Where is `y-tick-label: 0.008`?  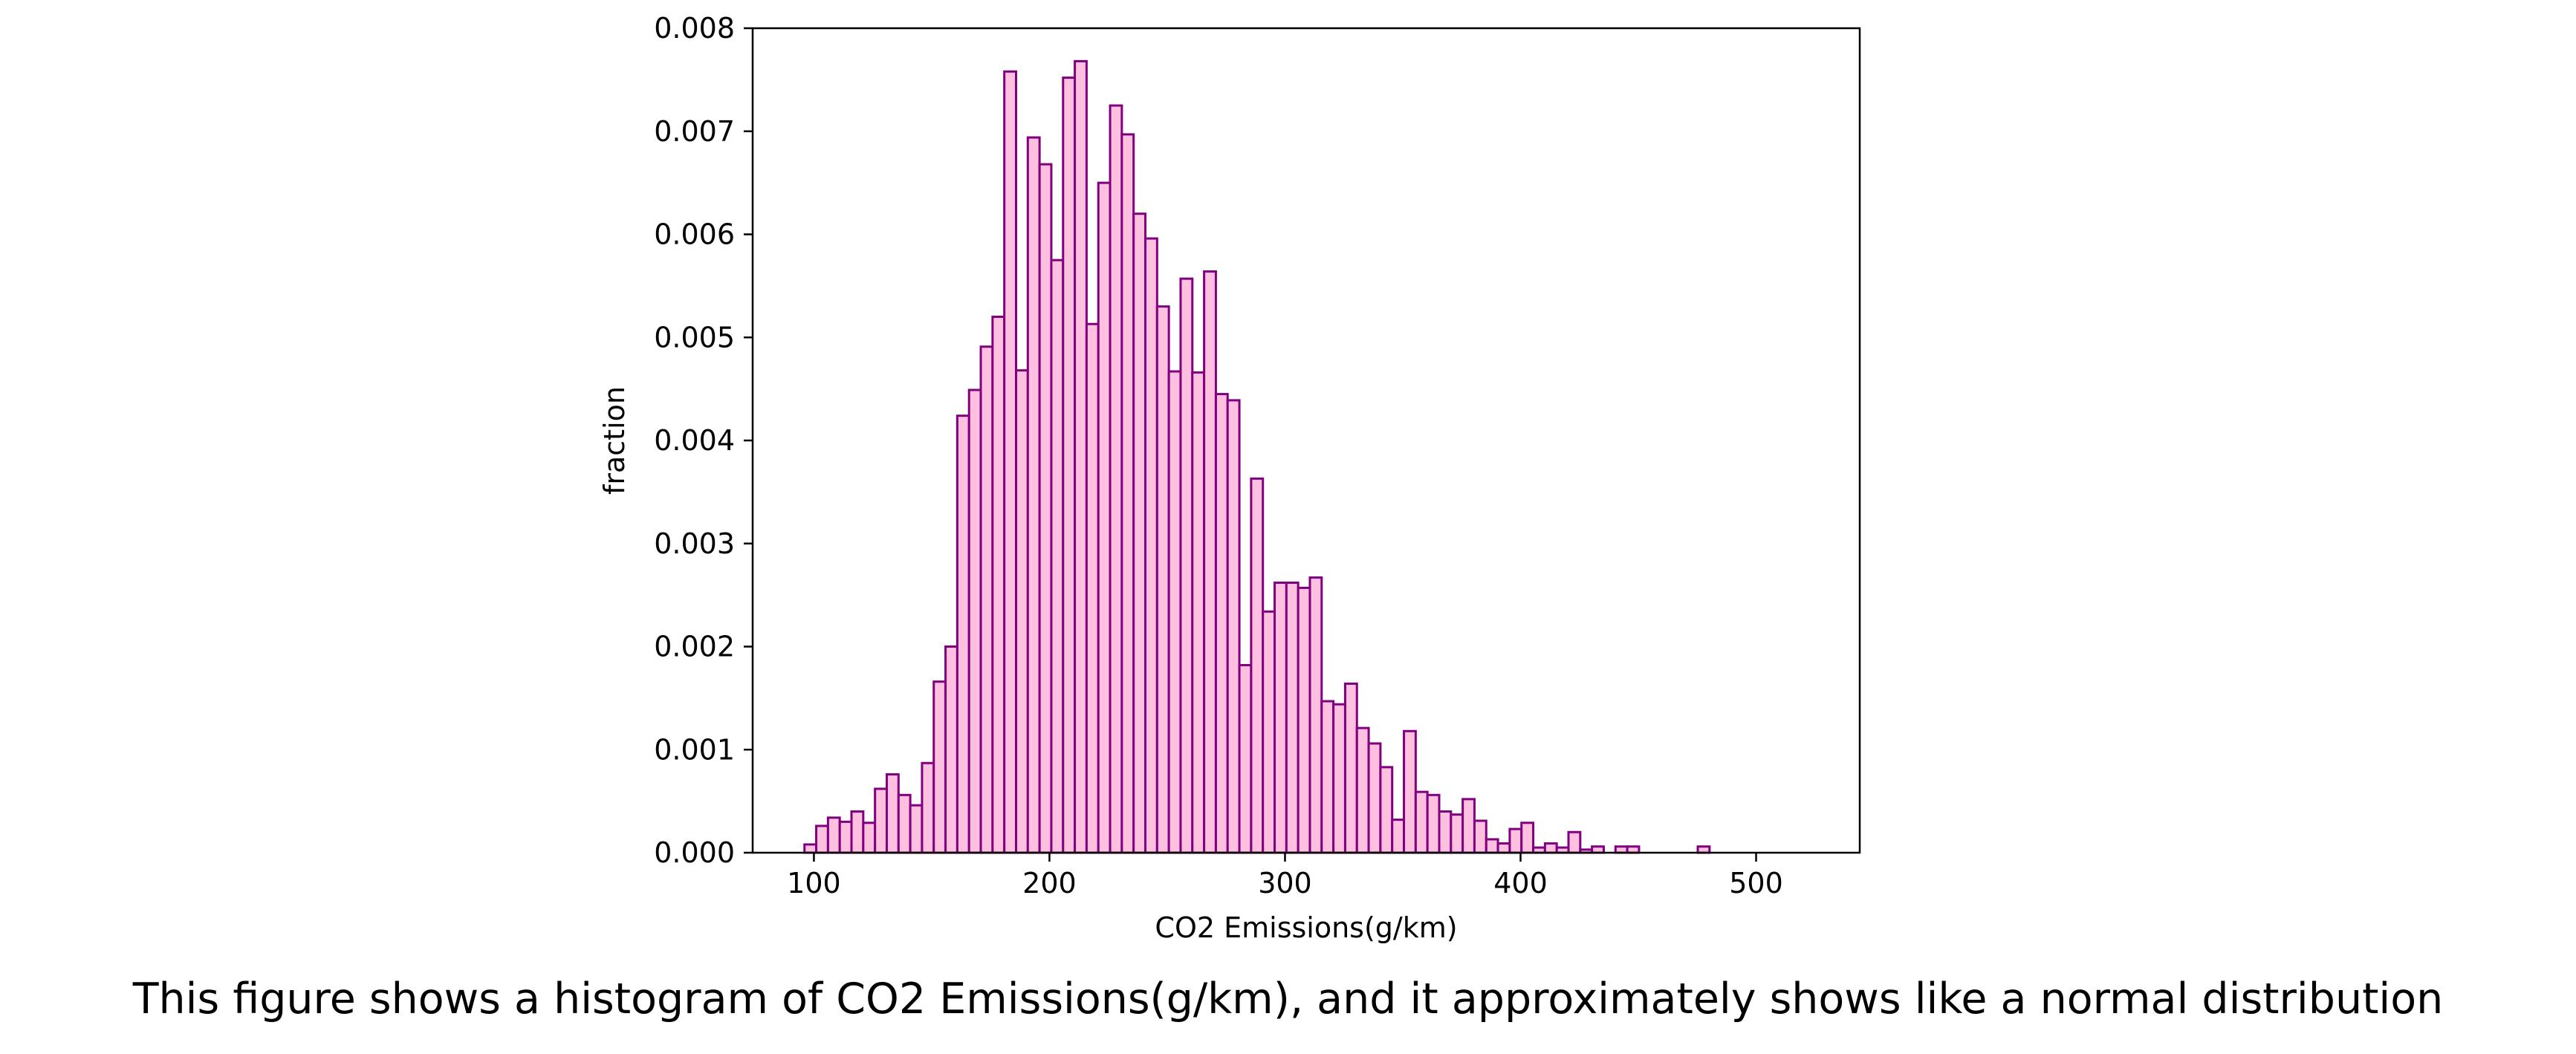 y-tick-label: 0.008 is located at coordinates (694, 28).